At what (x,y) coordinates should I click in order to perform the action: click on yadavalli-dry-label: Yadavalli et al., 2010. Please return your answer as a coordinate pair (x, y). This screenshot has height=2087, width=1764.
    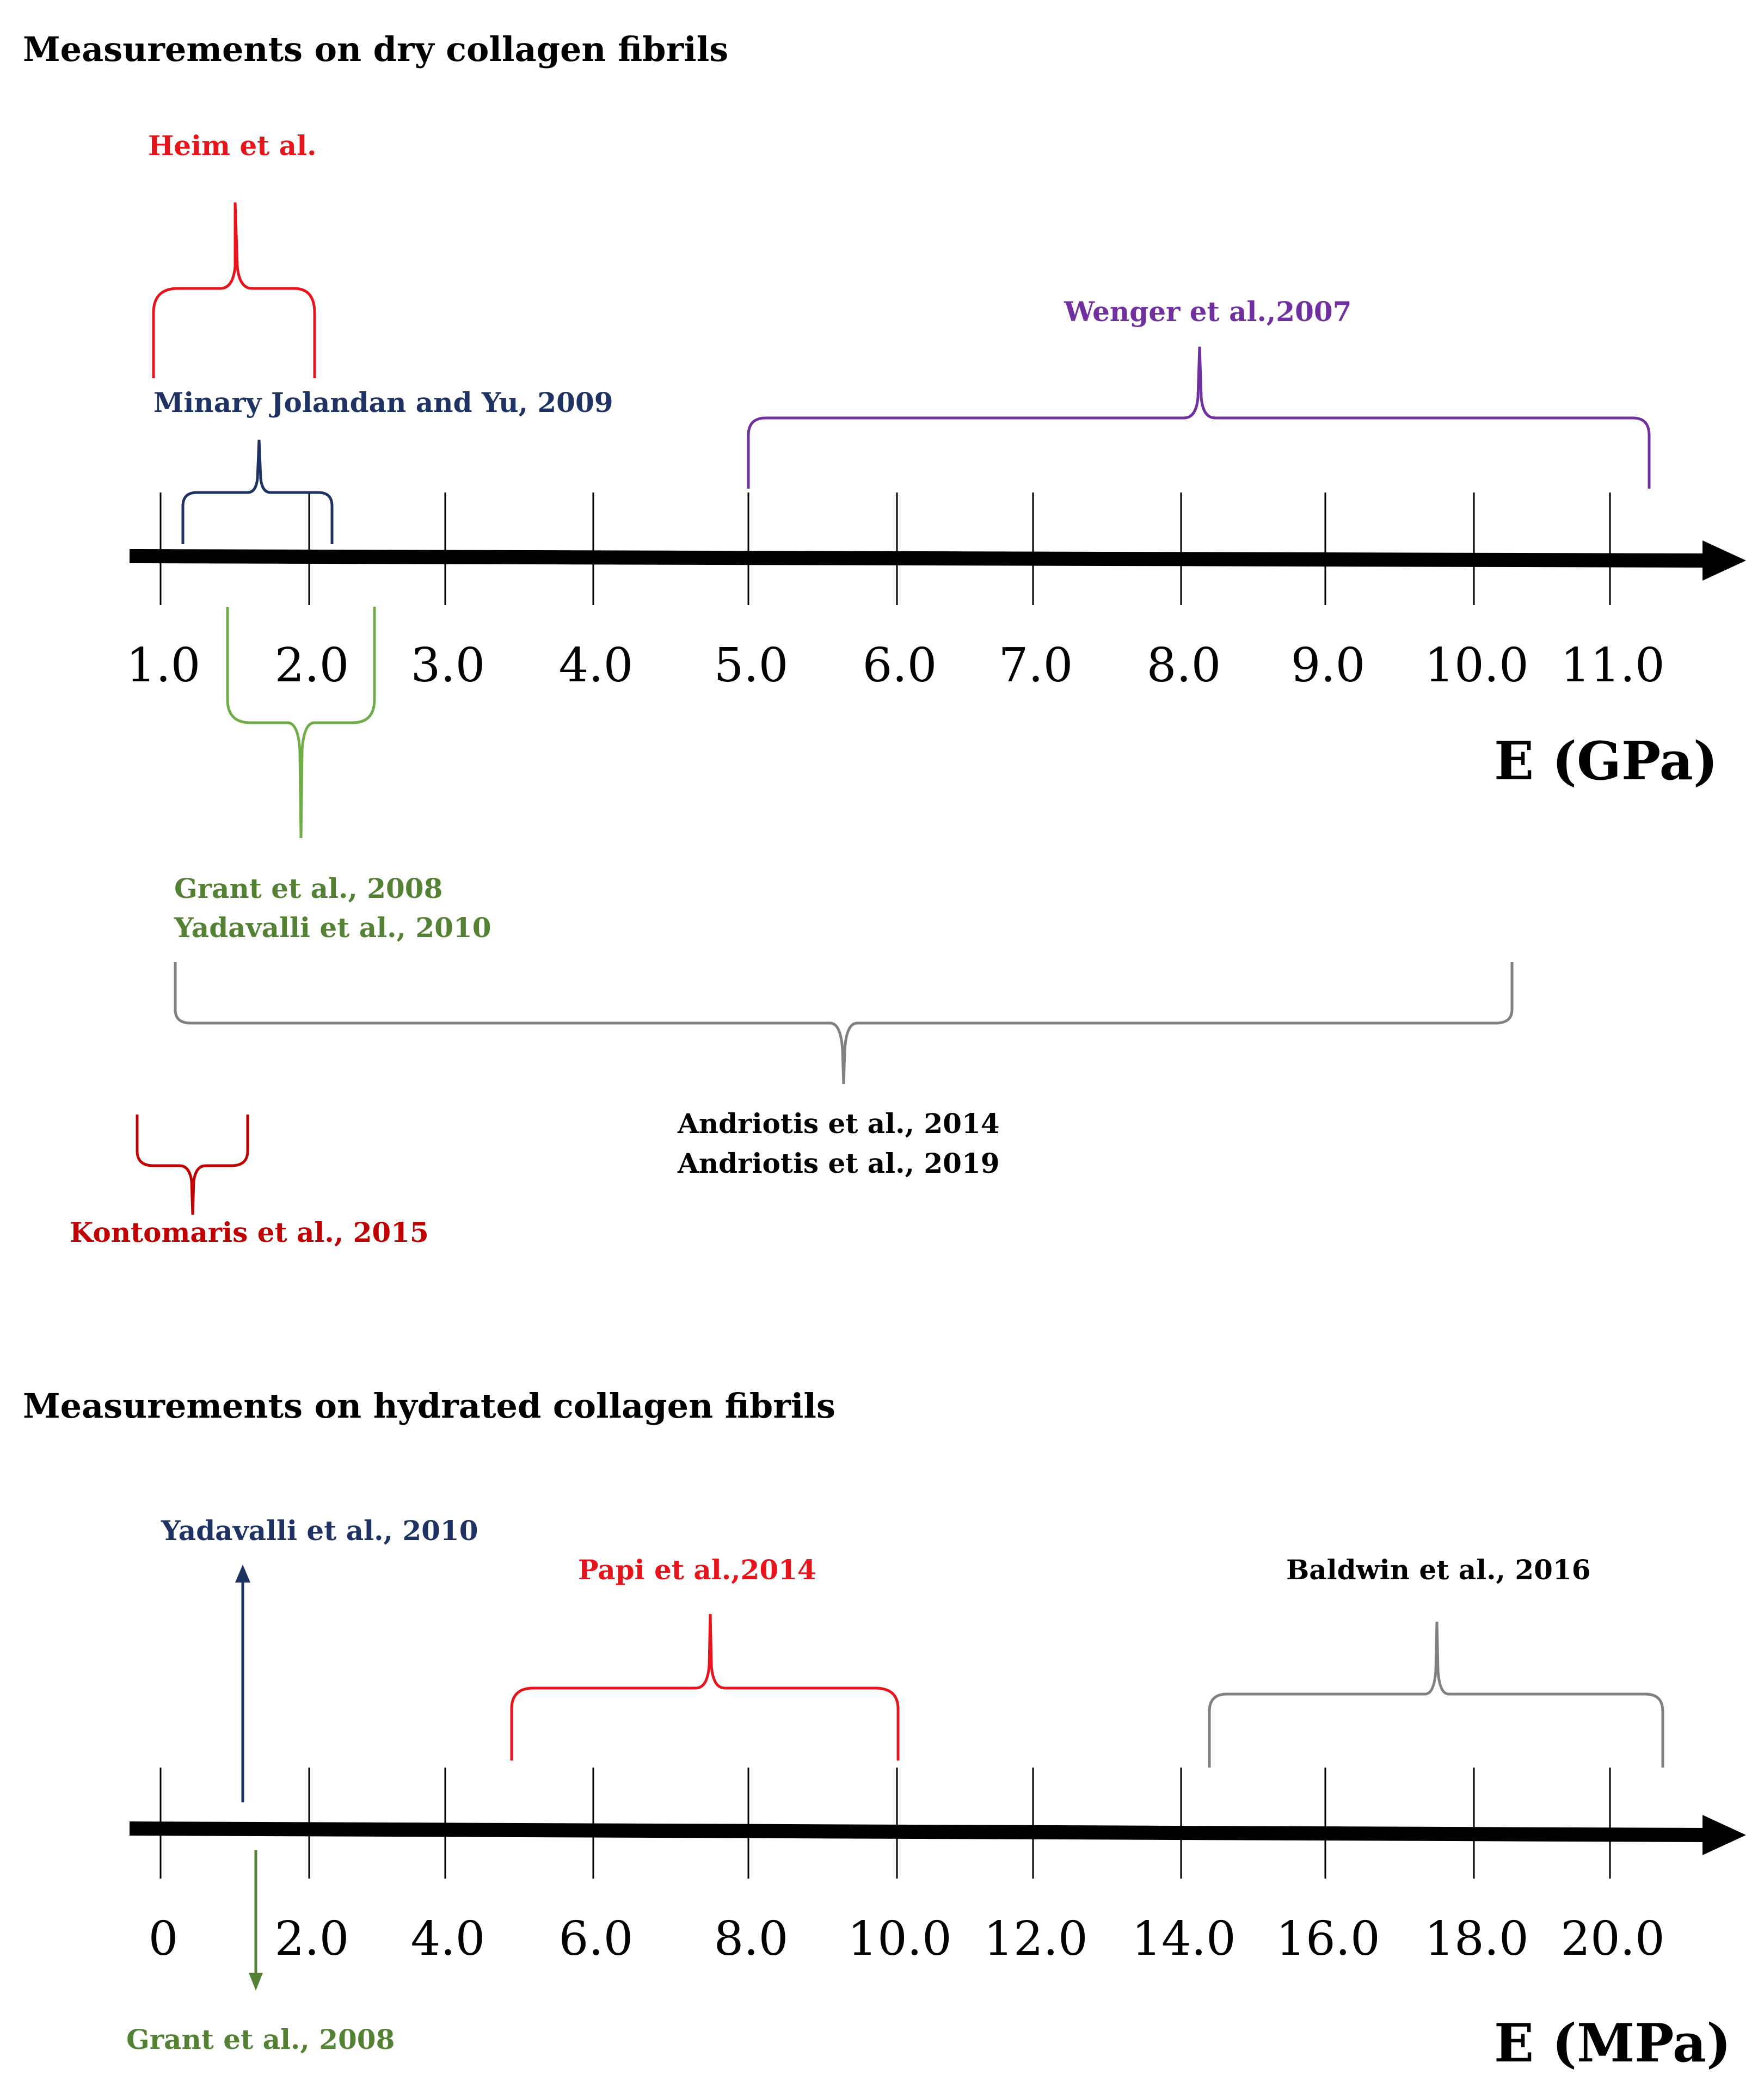
    Looking at the image, I should click on (332, 928).